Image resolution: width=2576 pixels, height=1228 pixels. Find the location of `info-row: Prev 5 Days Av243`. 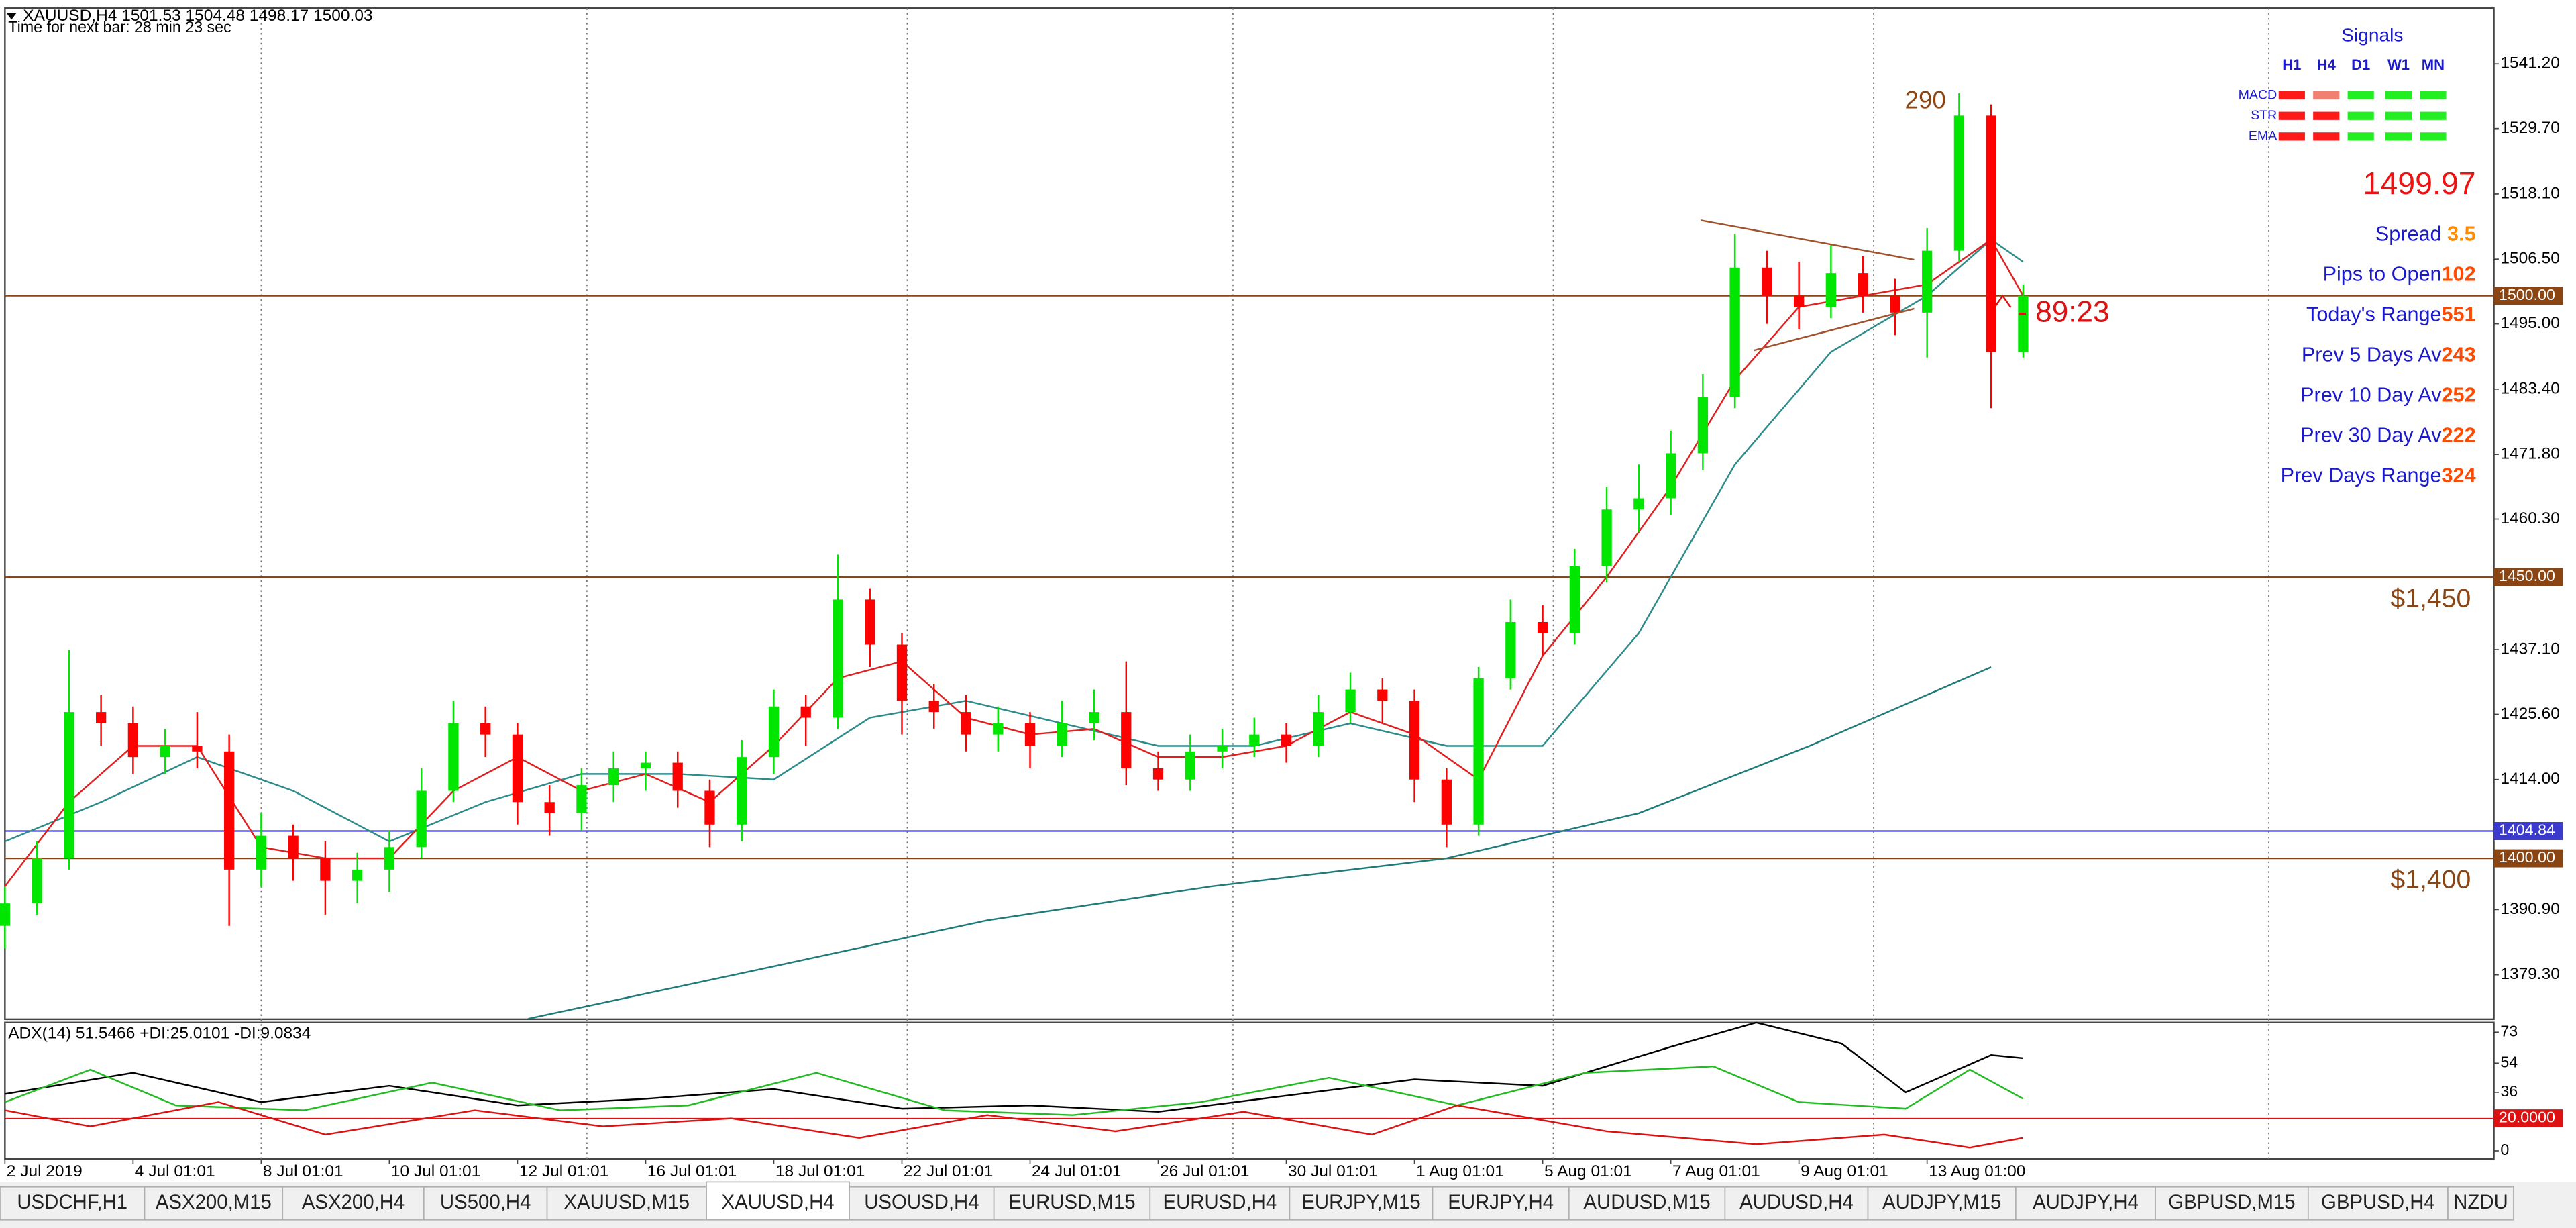

info-row: Prev 5 Days Av243 is located at coordinates (2389, 354).